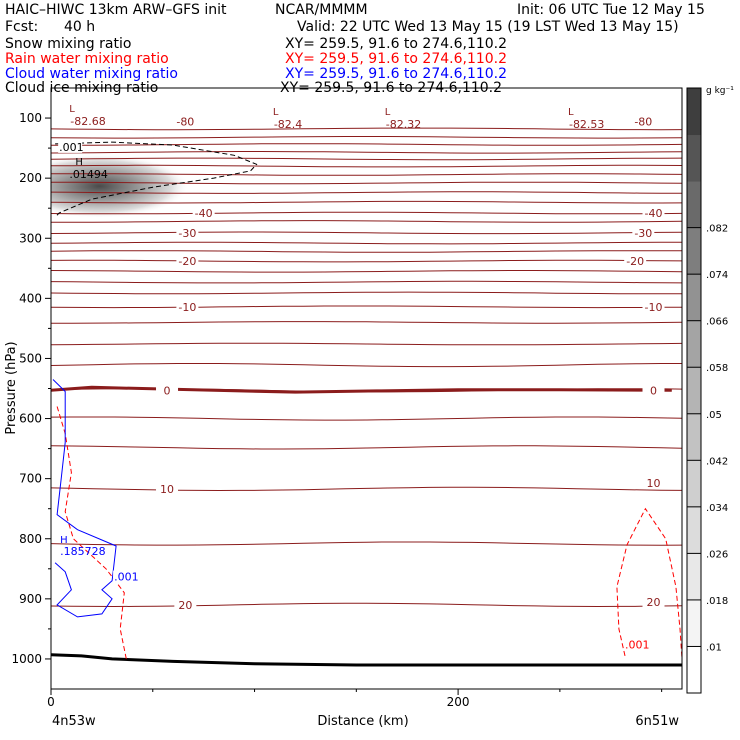  Describe the element at coordinates (720, 91) in the screenshot. I see `colorbar-unit: g kg⁻¹` at that location.